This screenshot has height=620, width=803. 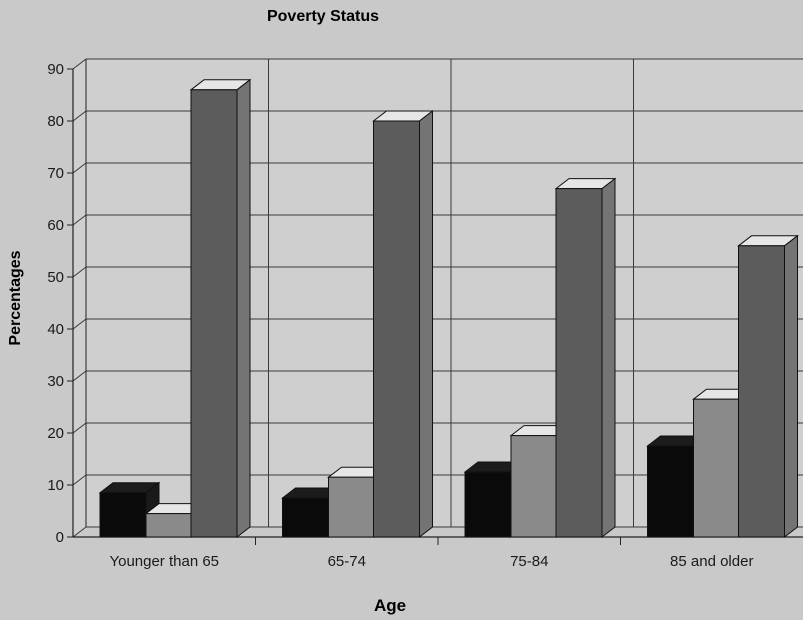 I want to click on y-tick-label: 50, so click(x=55, y=277).